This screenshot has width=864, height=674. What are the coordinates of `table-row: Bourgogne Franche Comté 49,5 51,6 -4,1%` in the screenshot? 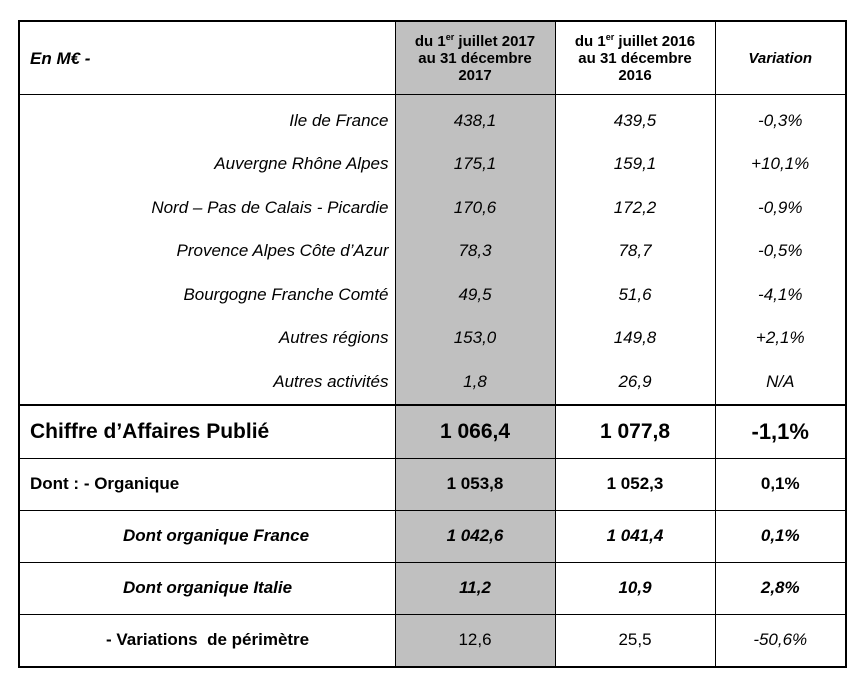 It's located at (432, 295).